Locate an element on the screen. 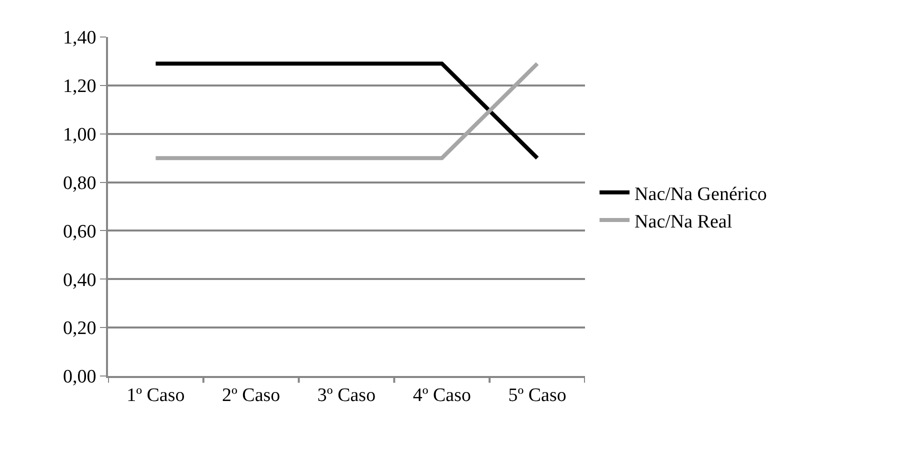 The image size is (904, 459). x-tick-label: 2º Caso is located at coordinates (251, 395).